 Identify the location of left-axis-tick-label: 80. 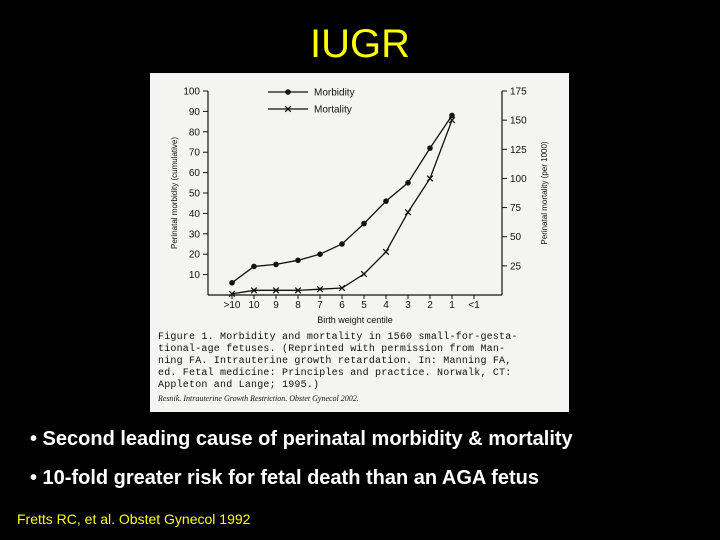
(195, 132).